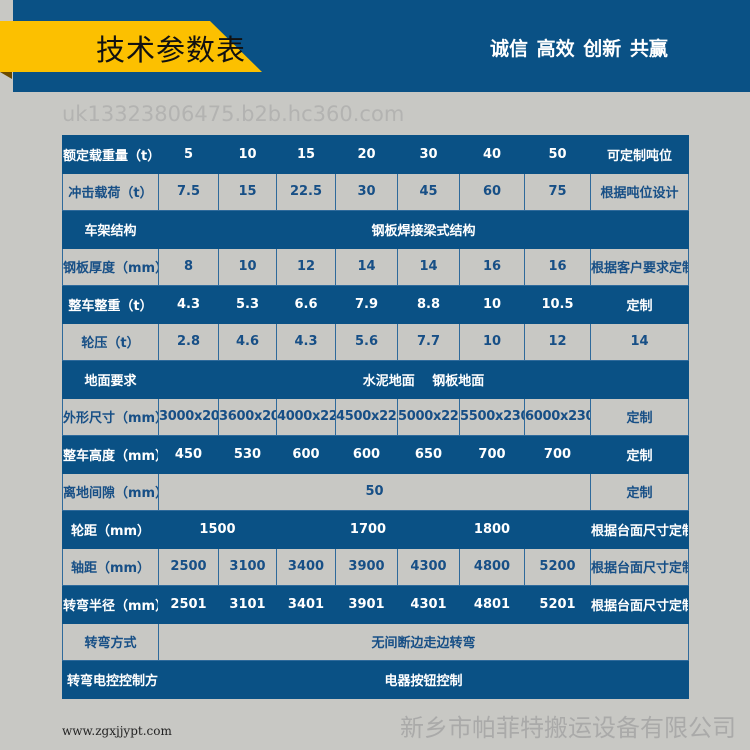 Image resolution: width=750 pixels, height=750 pixels. What do you see at coordinates (306, 191) in the screenshot?
I see `table-cell: 22.5` at bounding box center [306, 191].